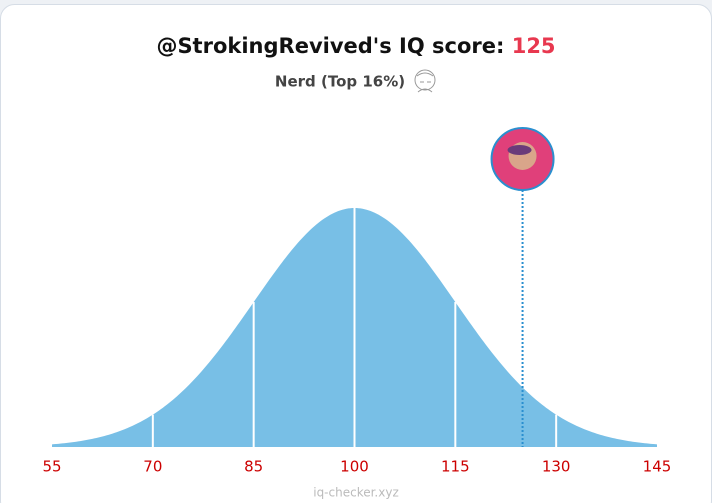 The width and height of the screenshot is (712, 503). What do you see at coordinates (356, 493) in the screenshot?
I see `footer: iq-checker.xyz` at bounding box center [356, 493].